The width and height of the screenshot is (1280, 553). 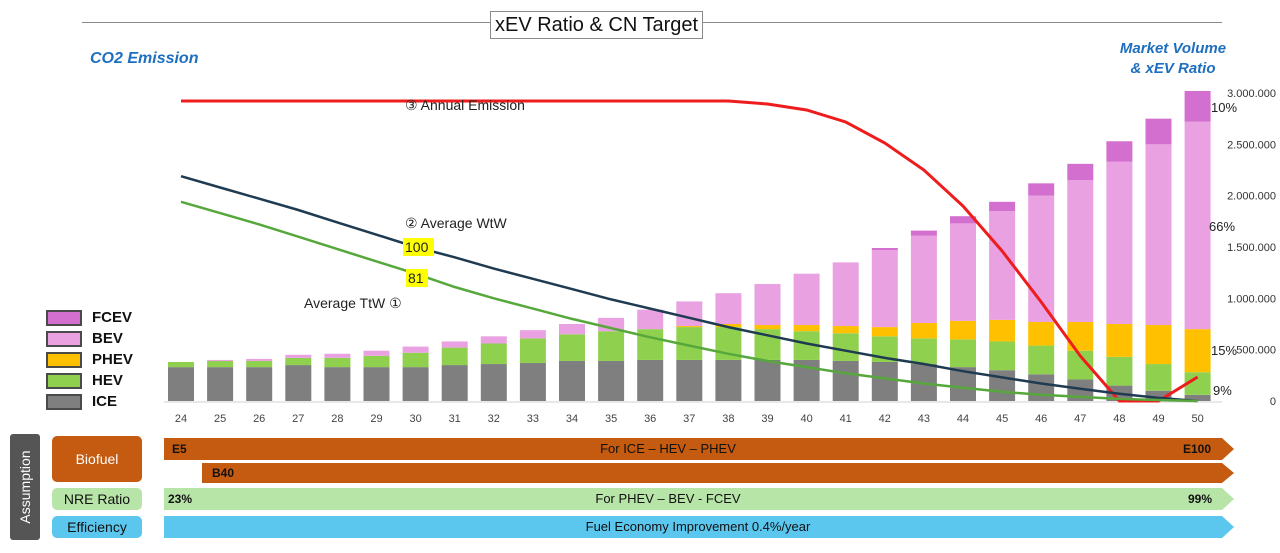 I want to click on x-tick-35: 35, so click(x=611, y=419).